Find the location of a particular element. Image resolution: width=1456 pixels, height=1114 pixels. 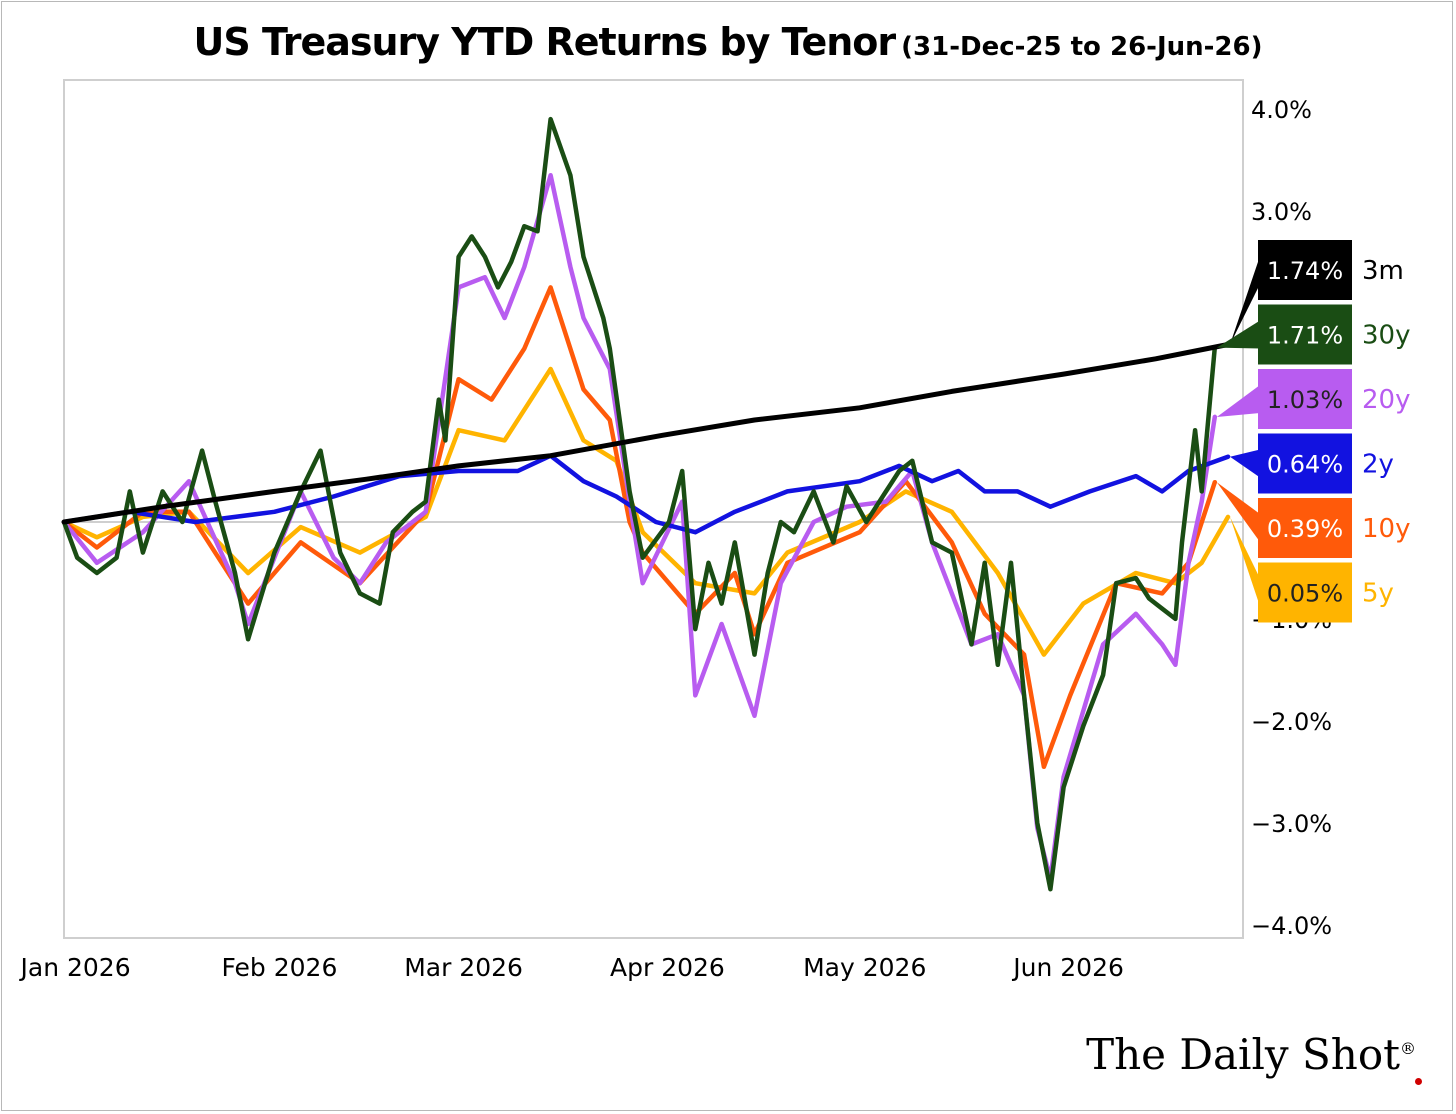

tag-pointer-10y is located at coordinates (1238, 512).